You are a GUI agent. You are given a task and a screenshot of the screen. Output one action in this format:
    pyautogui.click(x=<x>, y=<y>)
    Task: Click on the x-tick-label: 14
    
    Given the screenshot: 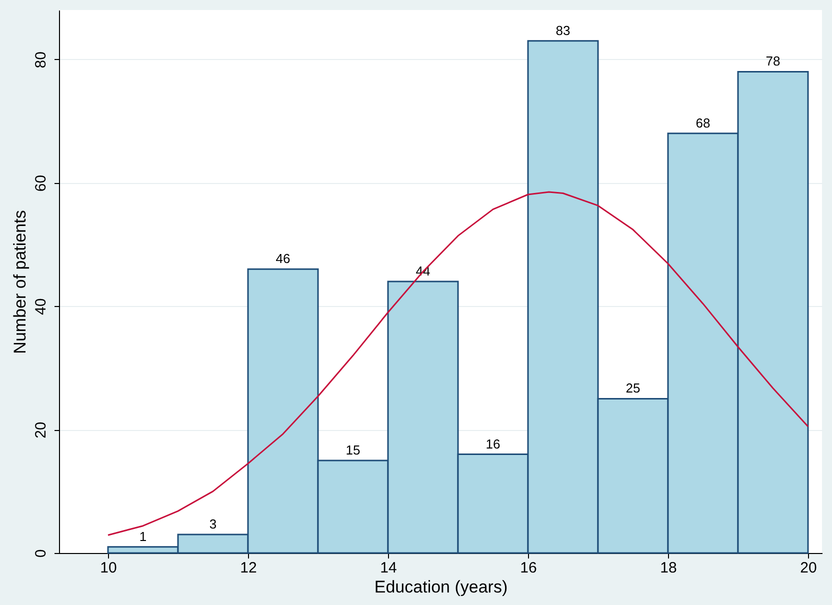 What is the action you would take?
    pyautogui.click(x=388, y=568)
    